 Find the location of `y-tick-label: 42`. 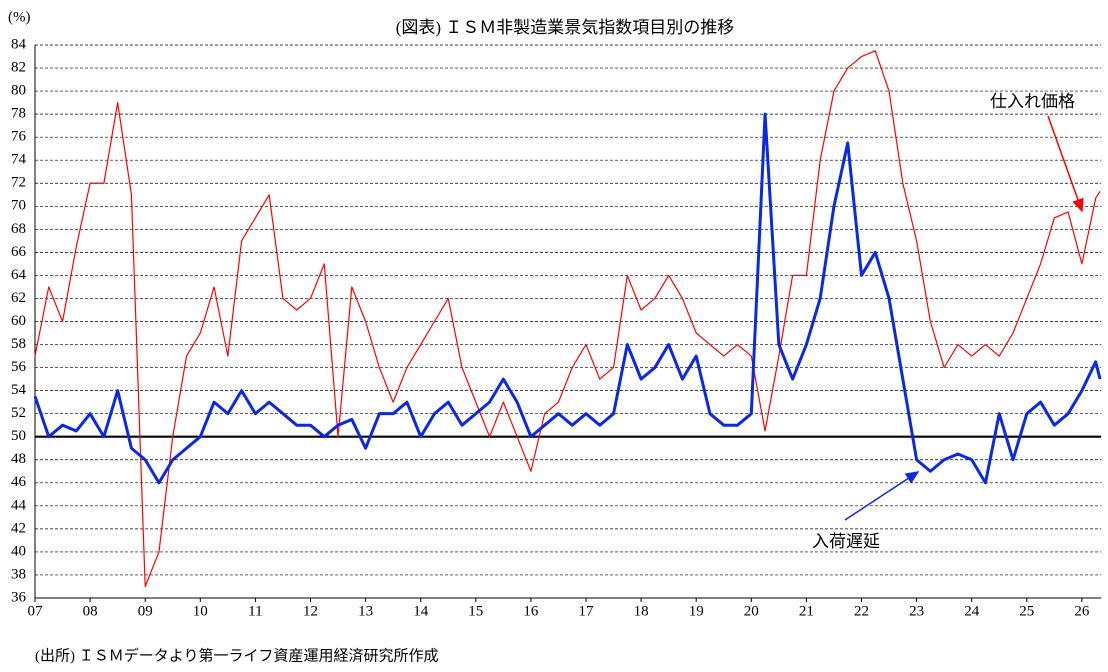

y-tick-label: 42 is located at coordinates (18, 528).